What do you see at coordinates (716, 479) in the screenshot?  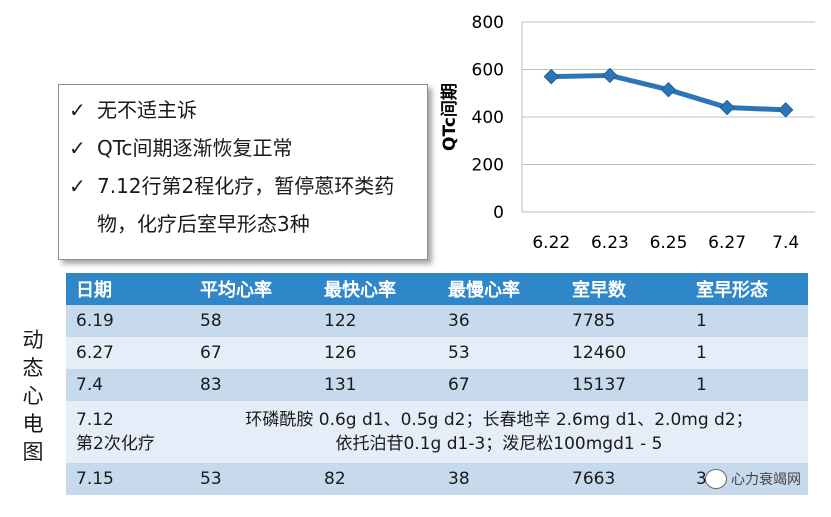 I see `wechat-icon` at bounding box center [716, 479].